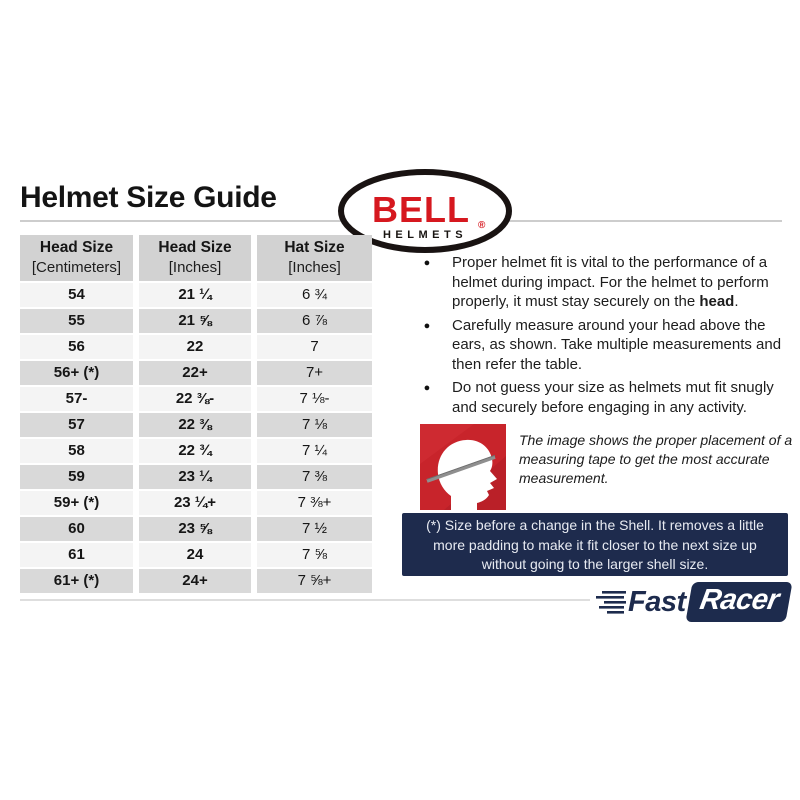 The width and height of the screenshot is (800, 800). What do you see at coordinates (76, 451) in the screenshot?
I see `cell-cm: 58` at bounding box center [76, 451].